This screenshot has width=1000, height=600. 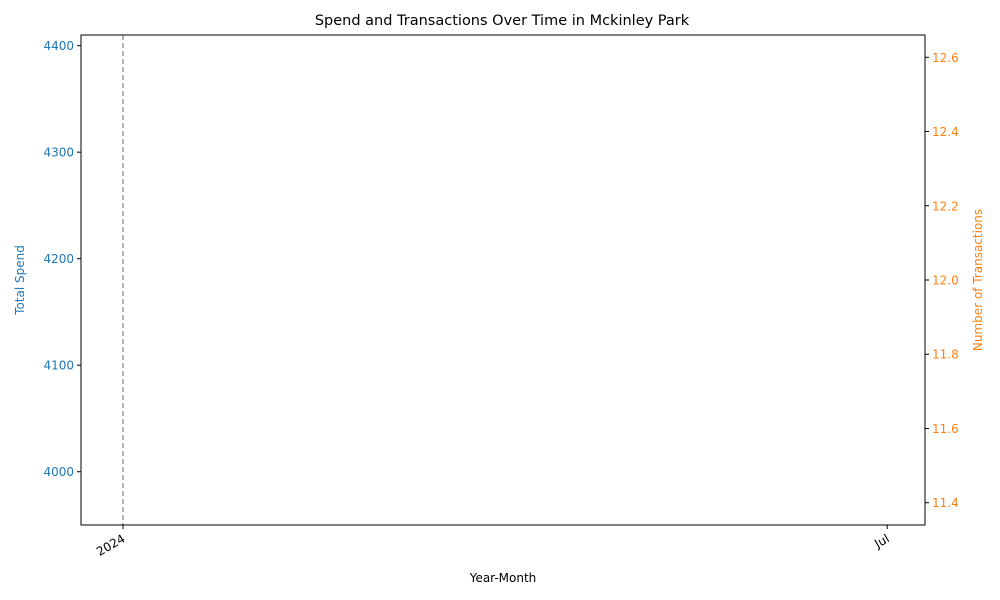 I want to click on x-axis-label: Year-Month, so click(x=503, y=578).